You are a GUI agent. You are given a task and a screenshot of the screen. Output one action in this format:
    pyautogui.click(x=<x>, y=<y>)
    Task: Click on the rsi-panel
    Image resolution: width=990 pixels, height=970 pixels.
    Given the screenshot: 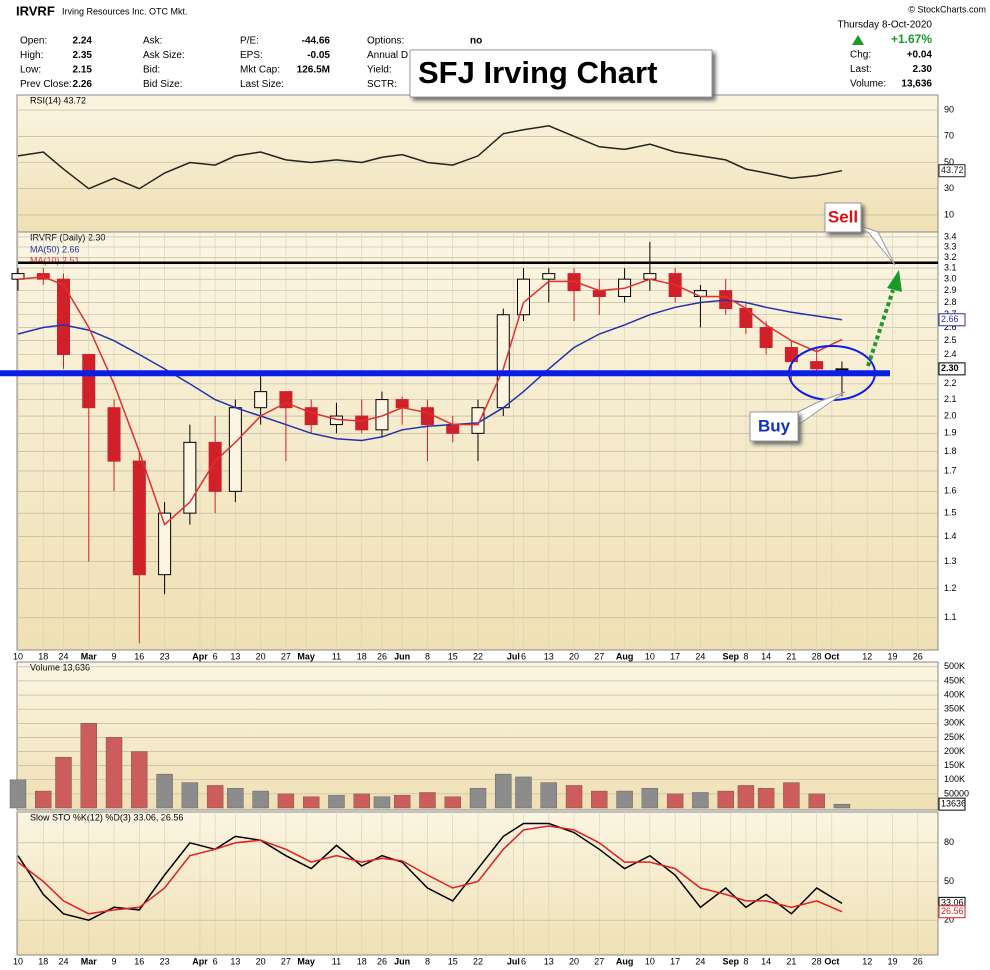 What is the action you would take?
    pyautogui.click(x=477, y=163)
    